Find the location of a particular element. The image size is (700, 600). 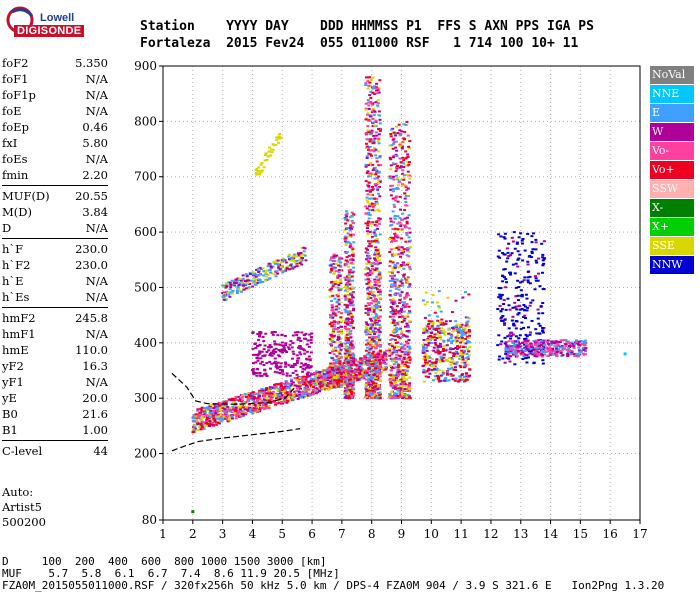

param-row: hmF1 N/A is located at coordinates (55, 334).